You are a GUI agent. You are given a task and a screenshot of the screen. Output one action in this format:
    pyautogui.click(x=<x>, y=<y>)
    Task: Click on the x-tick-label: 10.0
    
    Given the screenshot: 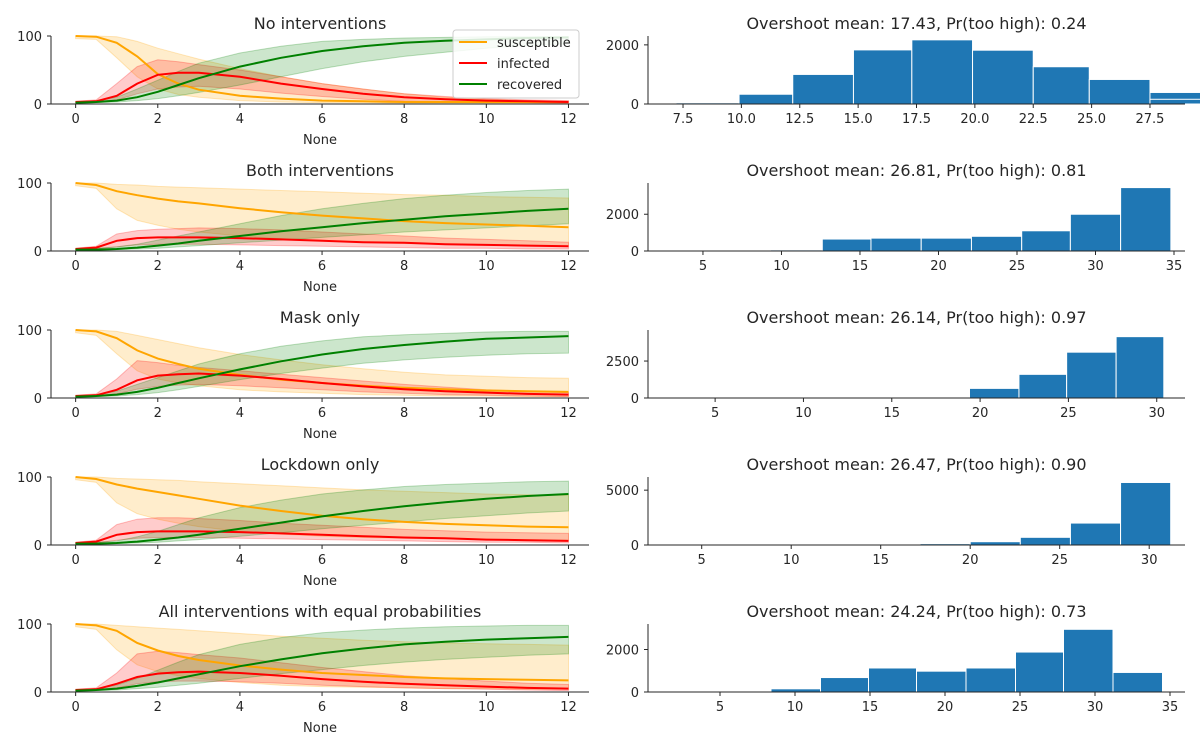 What is the action you would take?
    pyautogui.click(x=741, y=119)
    